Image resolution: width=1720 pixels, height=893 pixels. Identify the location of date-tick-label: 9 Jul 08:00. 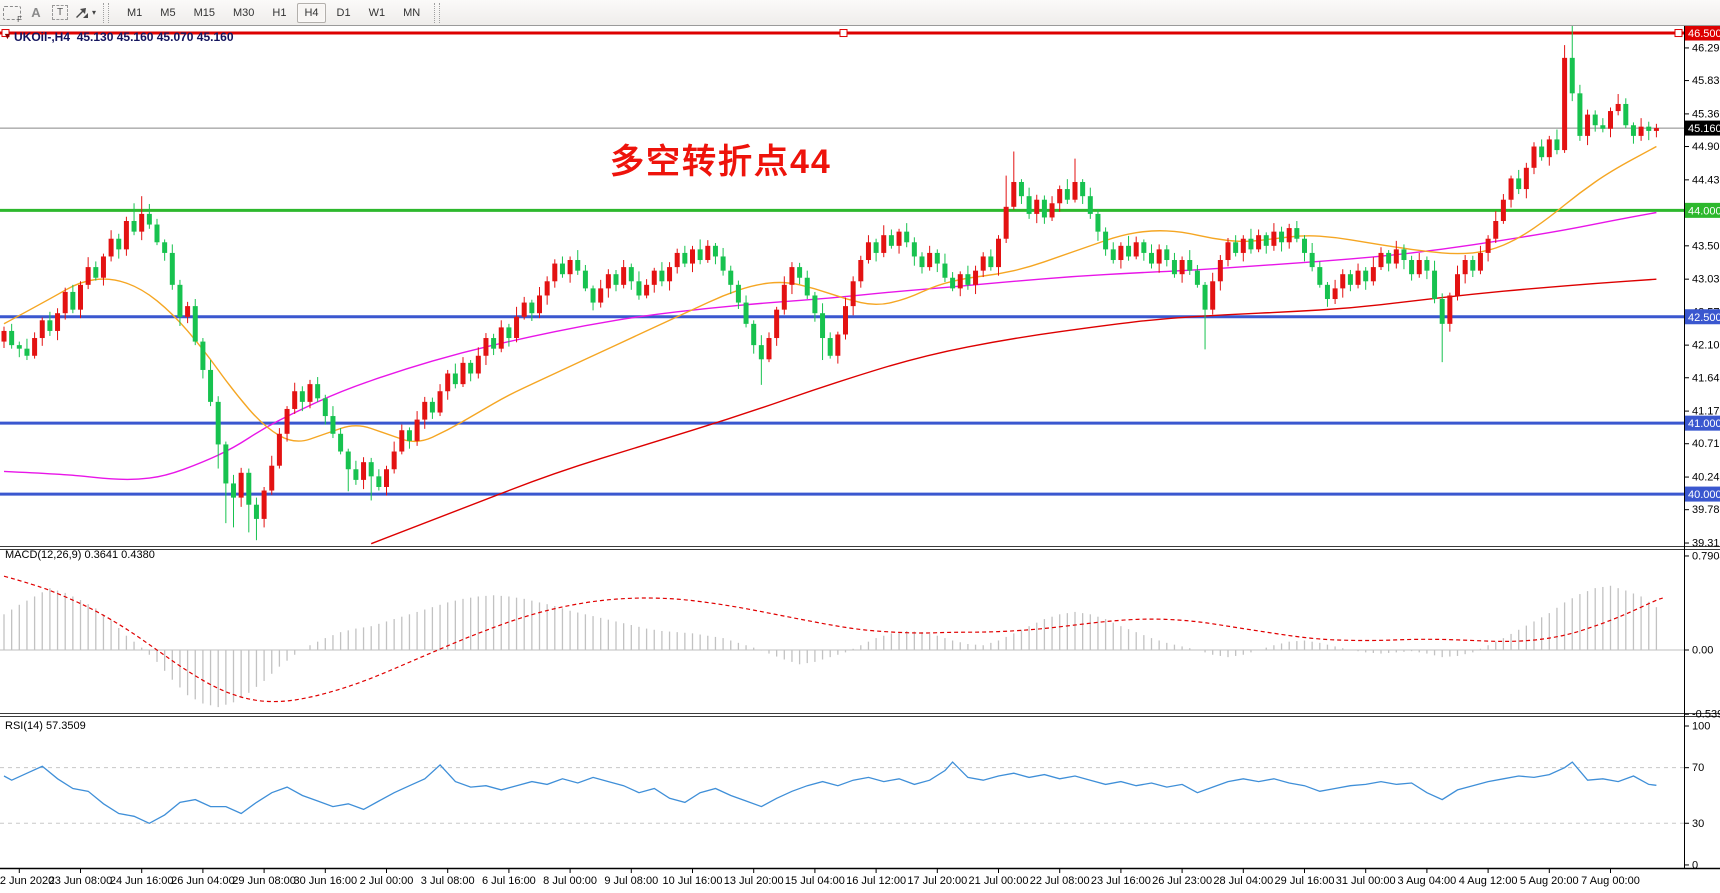
(631, 881).